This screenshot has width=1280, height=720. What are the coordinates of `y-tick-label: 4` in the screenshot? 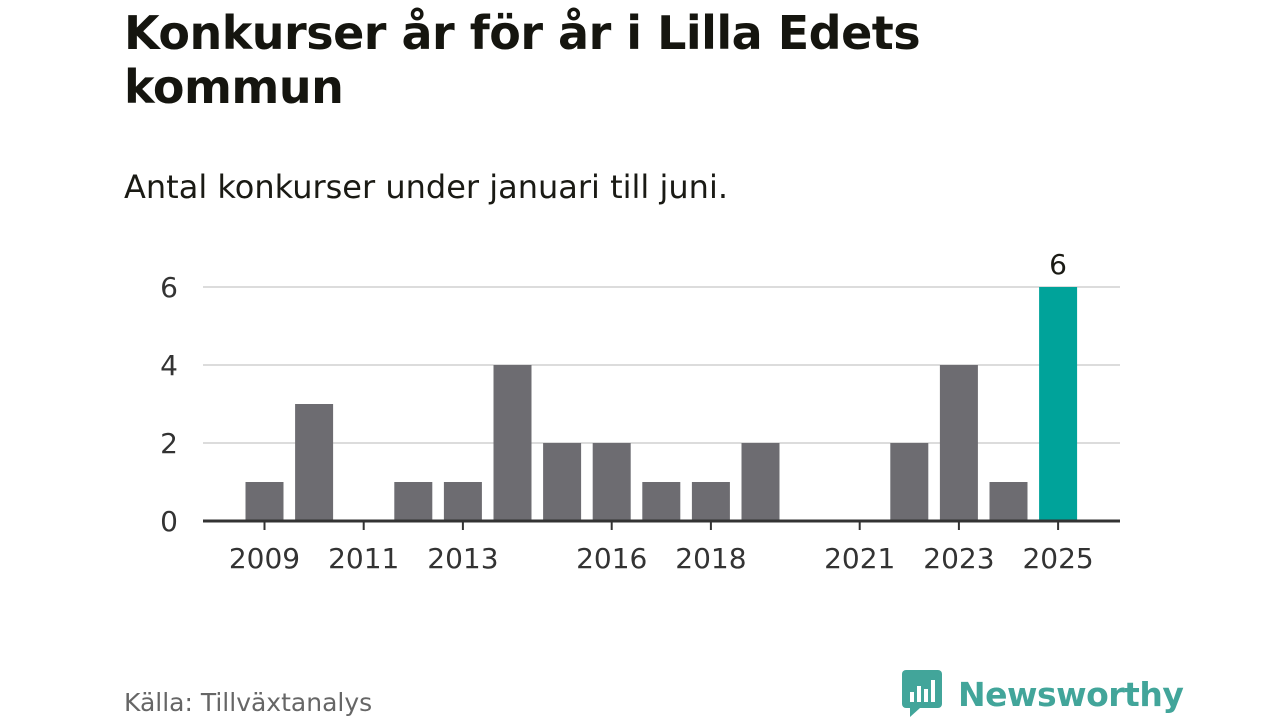 It's located at (169, 365).